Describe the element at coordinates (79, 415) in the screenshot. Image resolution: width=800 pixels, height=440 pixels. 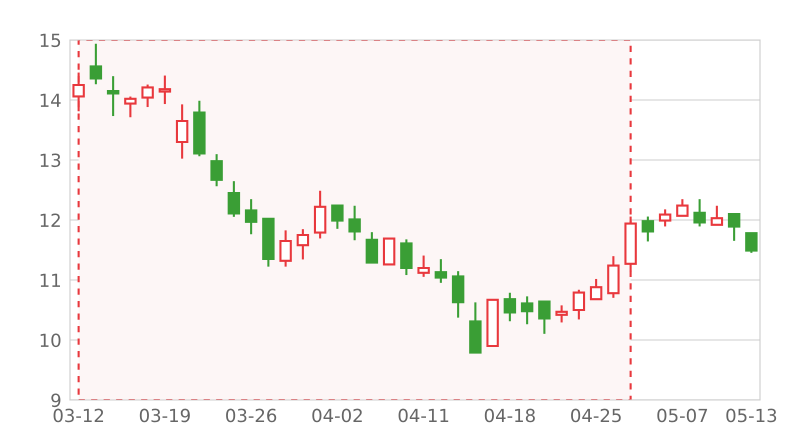
I see `x-tick-label: 03-12` at that location.